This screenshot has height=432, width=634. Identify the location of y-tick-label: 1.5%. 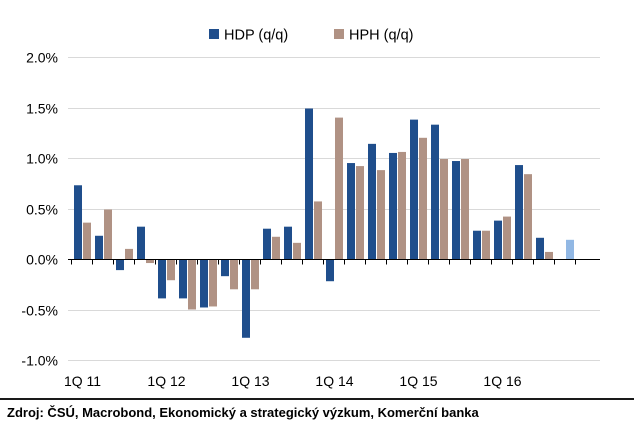
(42, 109).